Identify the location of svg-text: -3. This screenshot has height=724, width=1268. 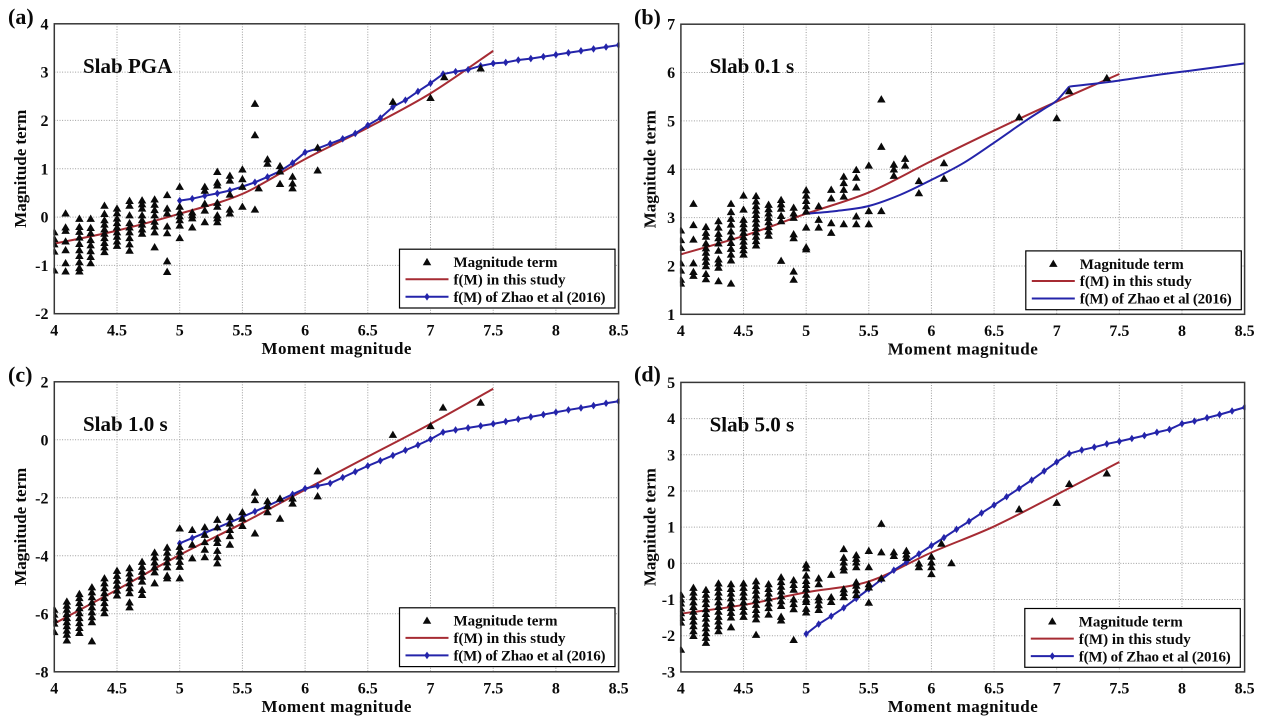
(668, 672).